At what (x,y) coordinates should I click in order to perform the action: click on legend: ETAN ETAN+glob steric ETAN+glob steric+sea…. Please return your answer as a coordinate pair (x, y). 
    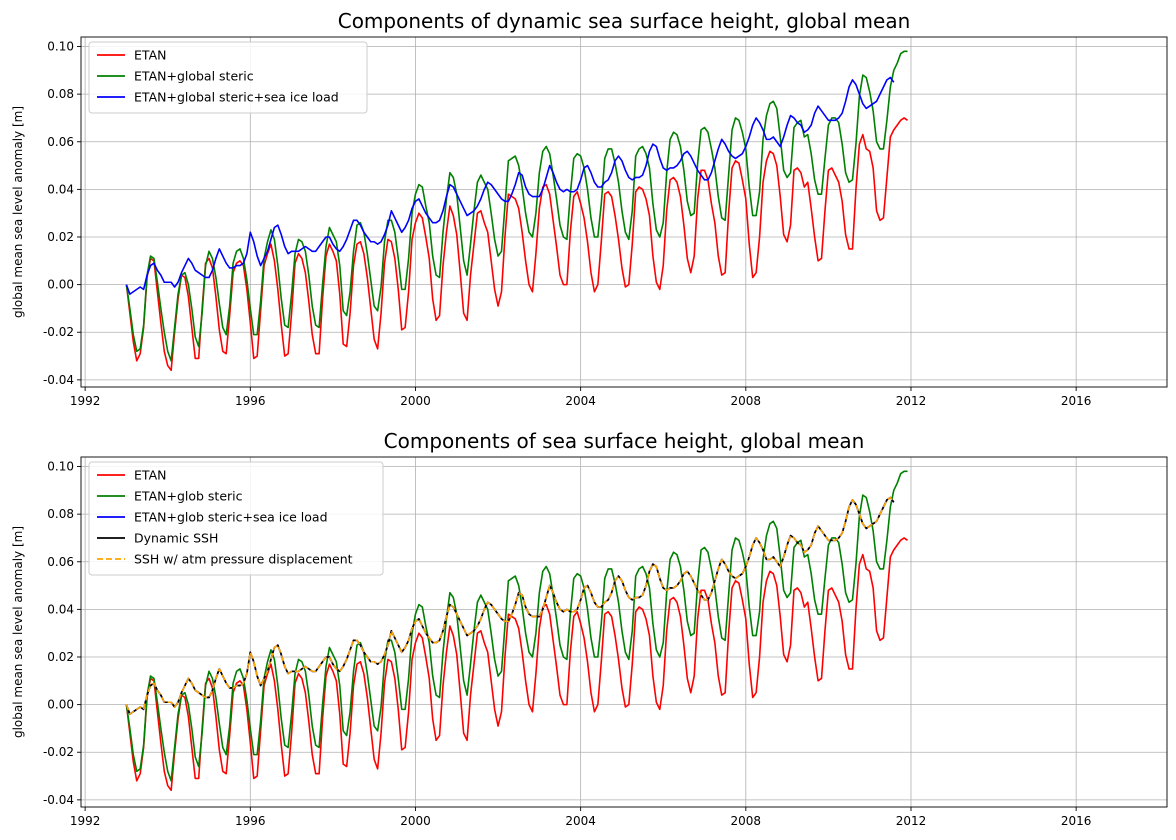
    Looking at the image, I should click on (236, 518).